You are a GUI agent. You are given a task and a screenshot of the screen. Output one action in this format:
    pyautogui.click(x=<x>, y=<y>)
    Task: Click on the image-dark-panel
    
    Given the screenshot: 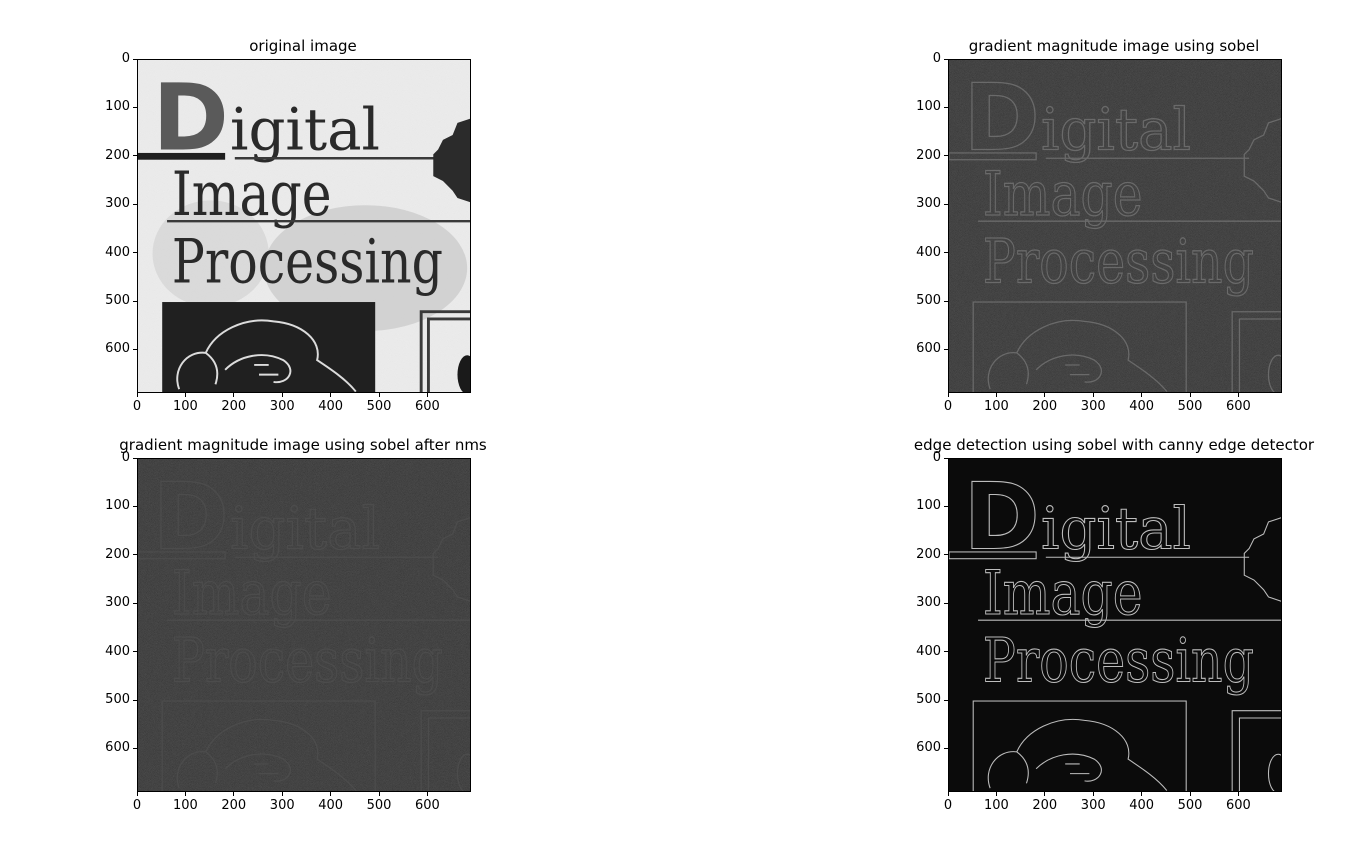 What is the action you would take?
    pyautogui.click(x=1079, y=346)
    